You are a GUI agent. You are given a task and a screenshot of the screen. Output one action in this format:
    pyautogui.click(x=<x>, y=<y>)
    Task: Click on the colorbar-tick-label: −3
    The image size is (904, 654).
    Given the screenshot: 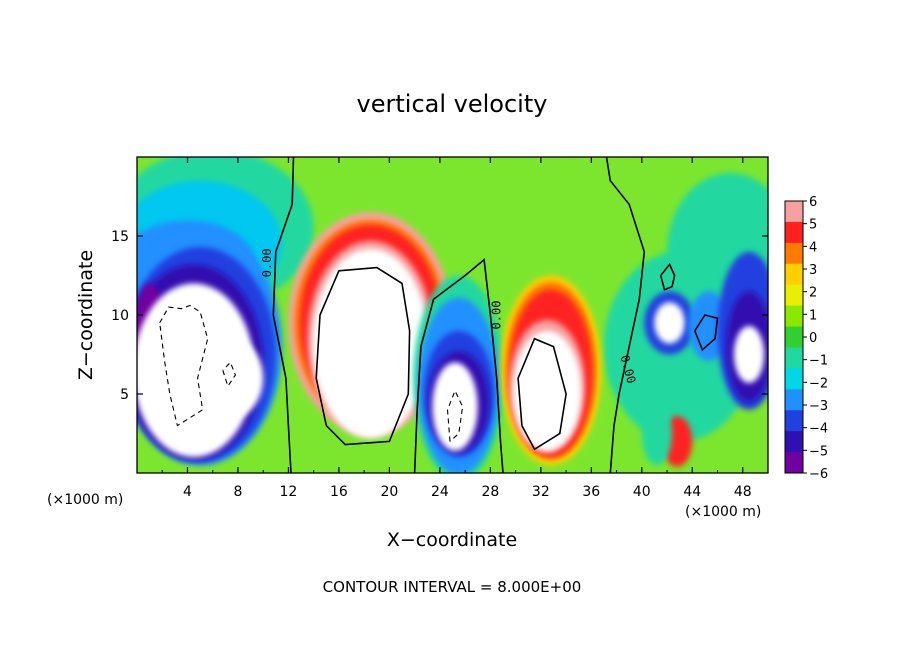 What is the action you would take?
    pyautogui.click(x=818, y=406)
    